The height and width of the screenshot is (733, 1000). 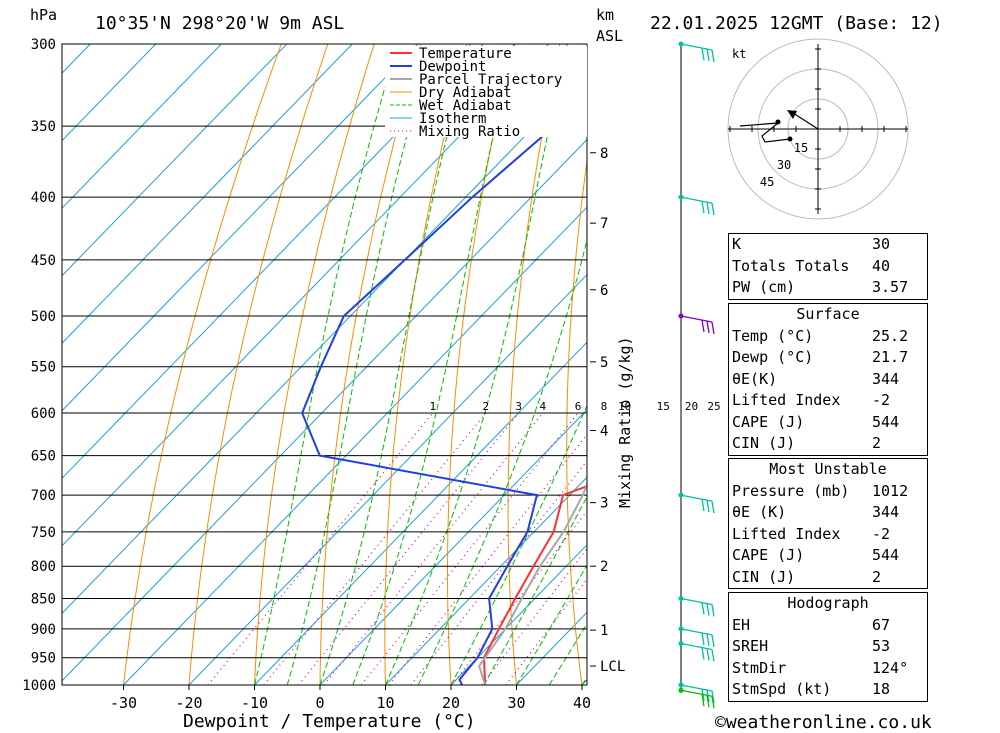 I want to click on temperature-curve, so click(x=534, y=585).